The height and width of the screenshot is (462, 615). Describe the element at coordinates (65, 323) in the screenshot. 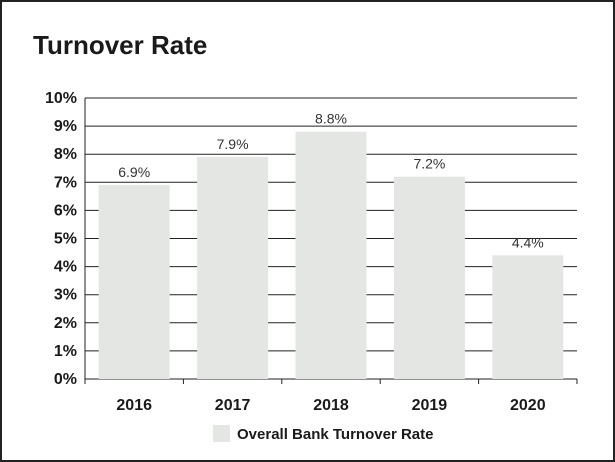

I see `y-tick-label: 2%` at that location.